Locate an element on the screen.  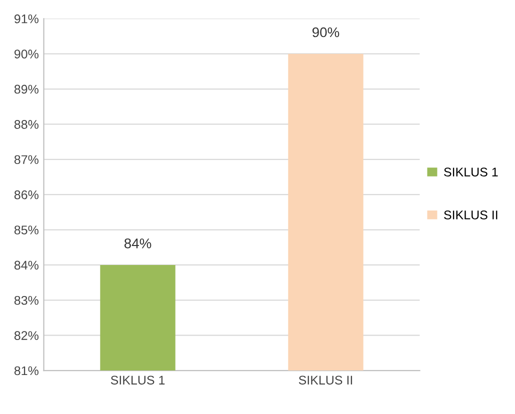
y-tick-label: 85% is located at coordinates (26, 230).